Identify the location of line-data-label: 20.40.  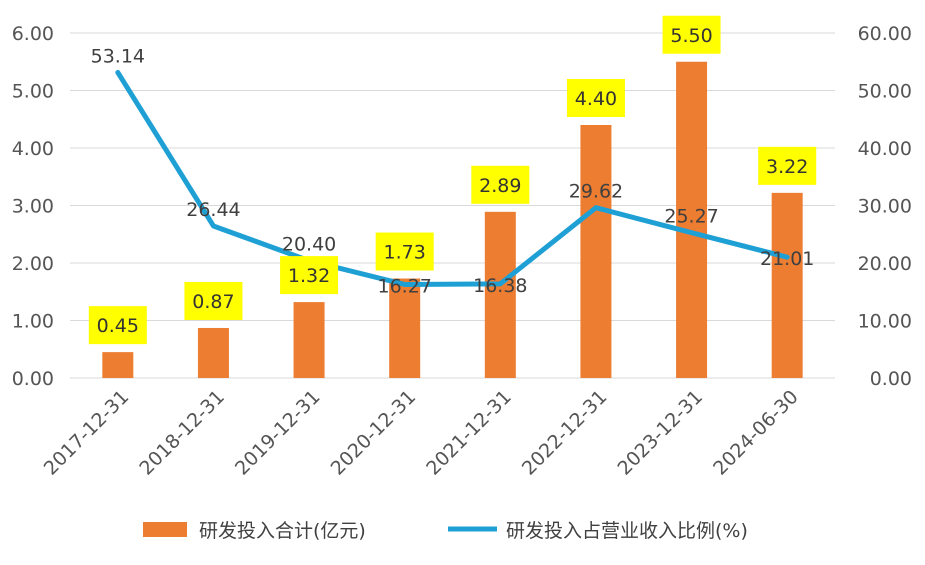
(309, 245).